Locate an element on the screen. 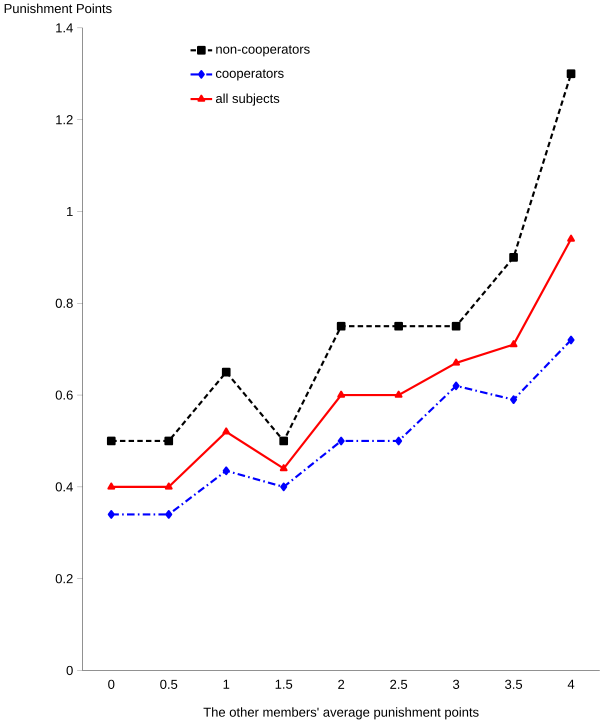 The height and width of the screenshot is (723, 603). x-tick-label: 1.5 is located at coordinates (283, 684).